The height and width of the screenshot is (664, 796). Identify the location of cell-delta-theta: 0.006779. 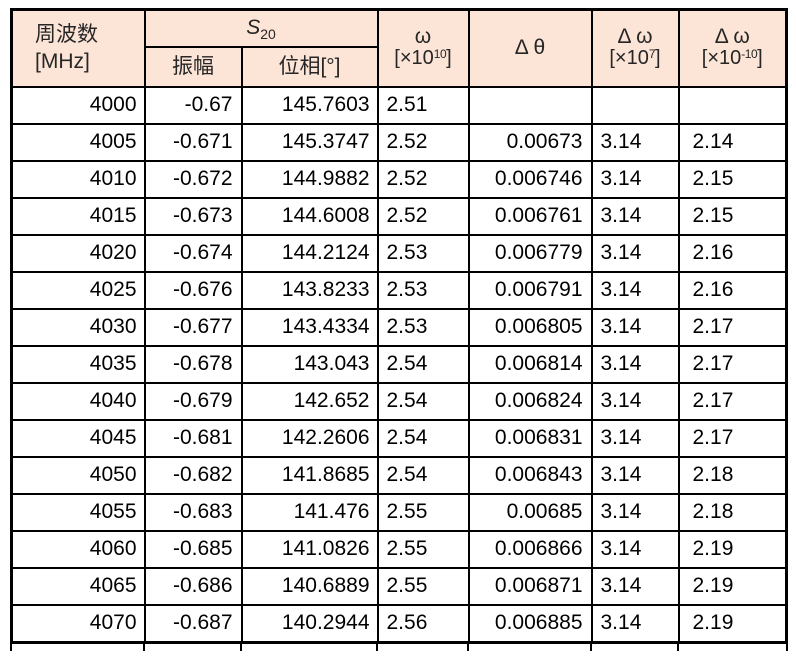
(530, 253).